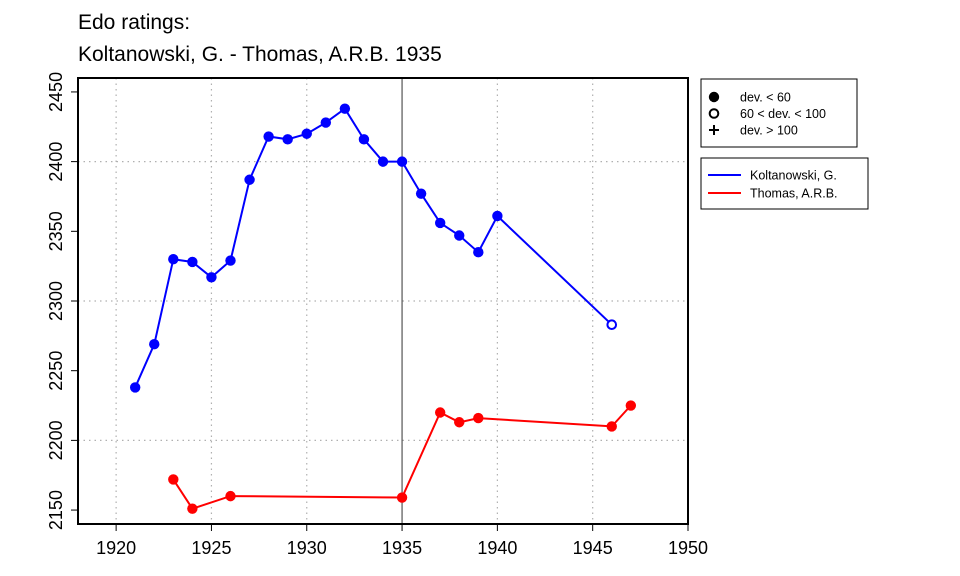 The height and width of the screenshot is (576, 960). Describe the element at coordinates (56, 231) in the screenshot. I see `y-tick-label: 2350` at that location.